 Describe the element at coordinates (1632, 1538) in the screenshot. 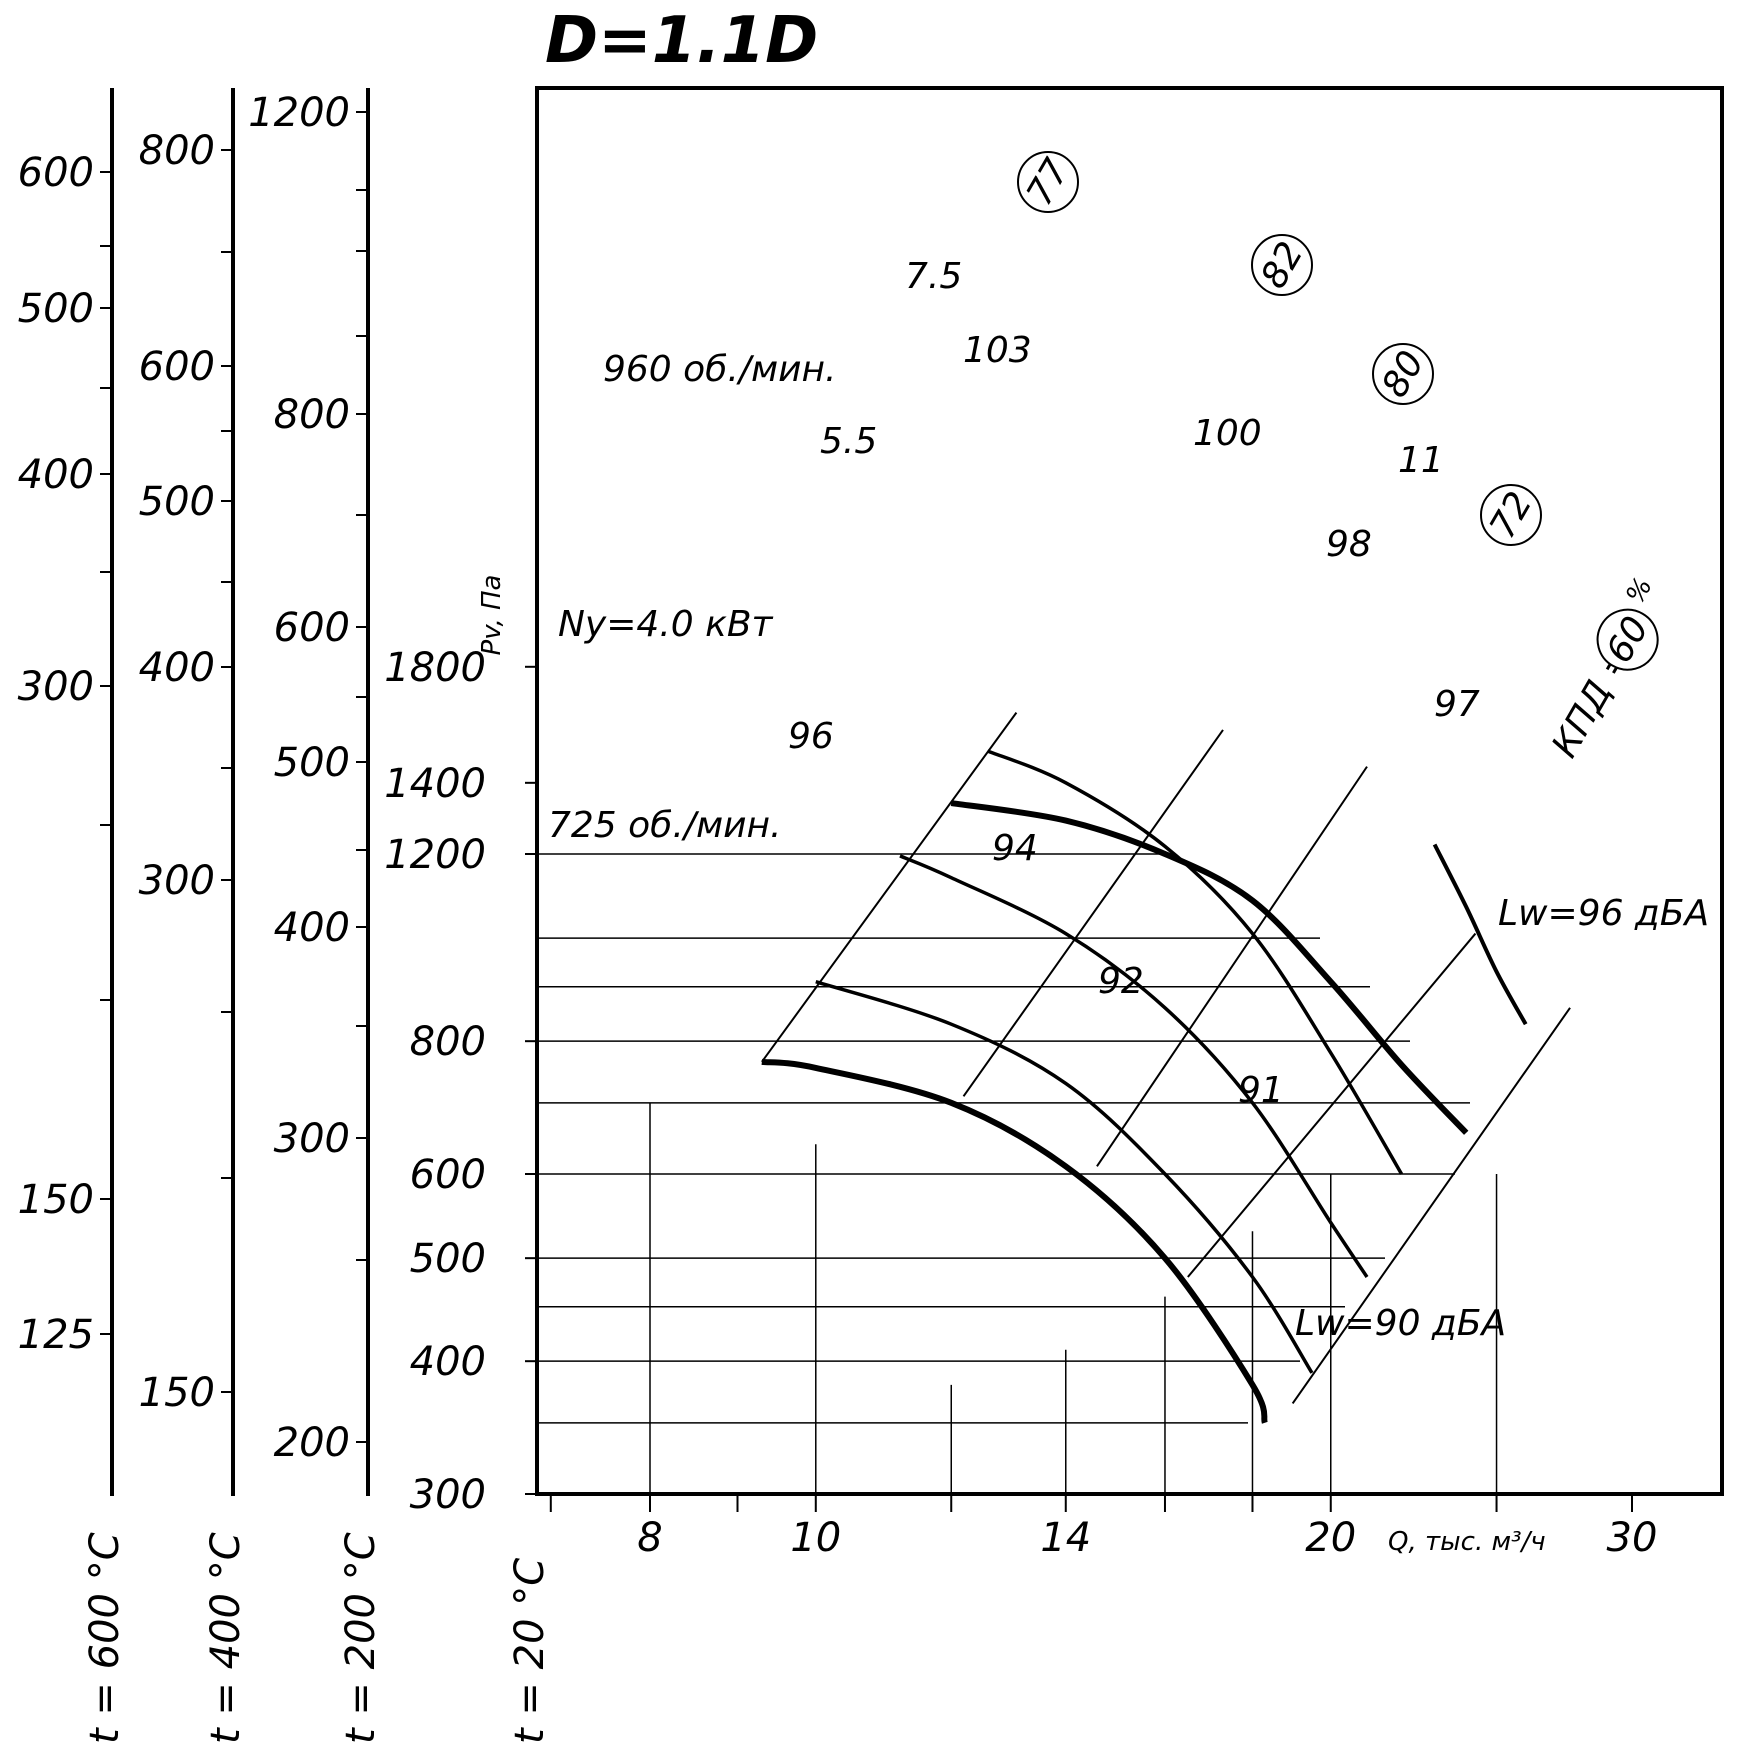

I see `x-tick-label-30: 30` at that location.